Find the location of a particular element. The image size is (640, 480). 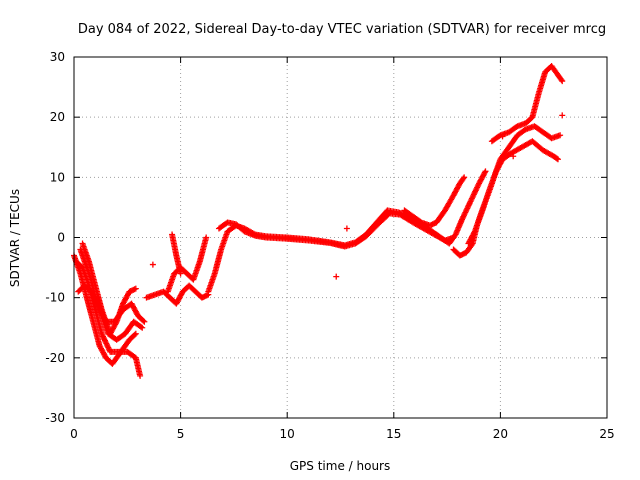

x-tick-label: 15 is located at coordinates (393, 434).